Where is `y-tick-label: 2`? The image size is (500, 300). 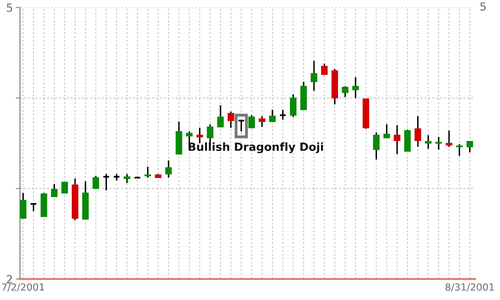 y-tick-label: 2 is located at coordinates (9, 279).